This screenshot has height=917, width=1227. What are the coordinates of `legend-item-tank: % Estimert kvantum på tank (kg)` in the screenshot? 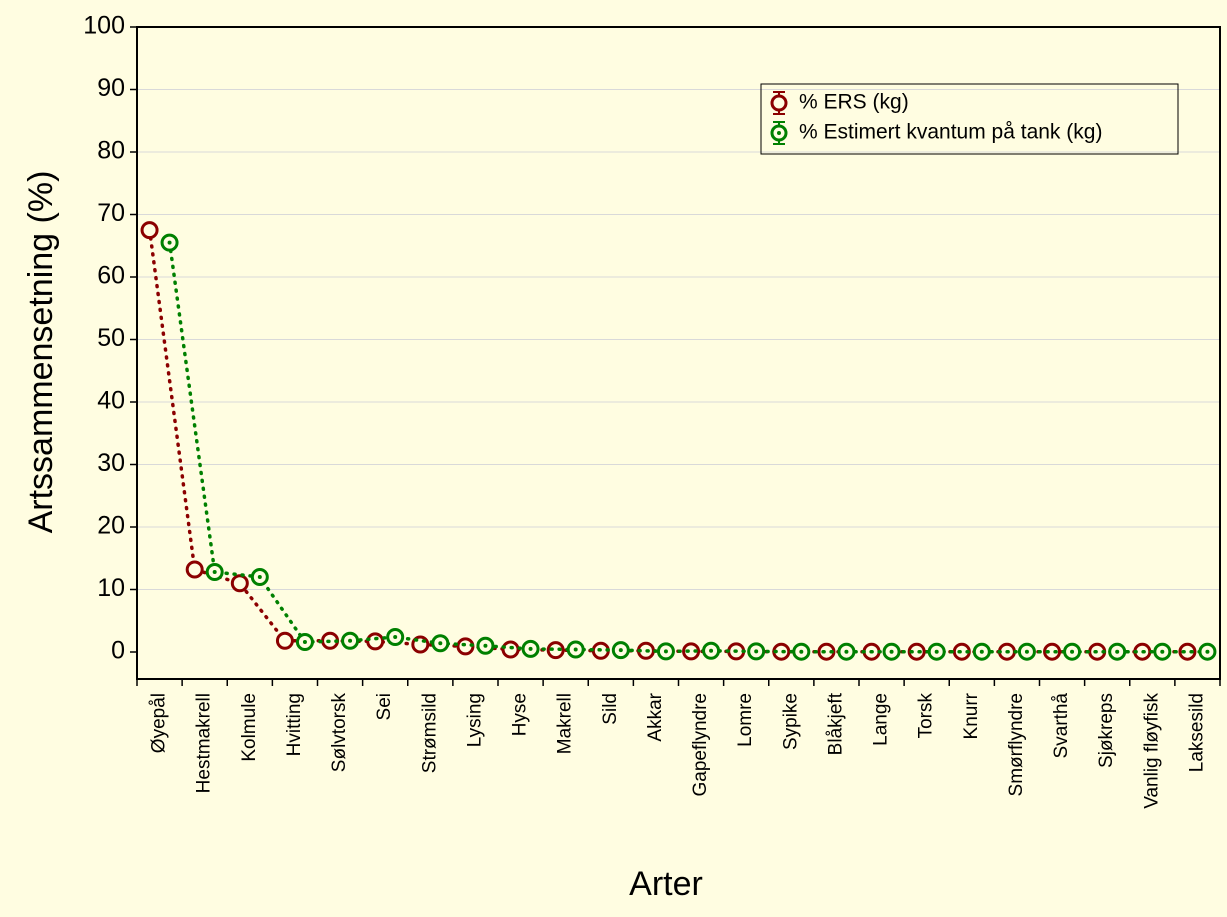 It's located at (936, 133).